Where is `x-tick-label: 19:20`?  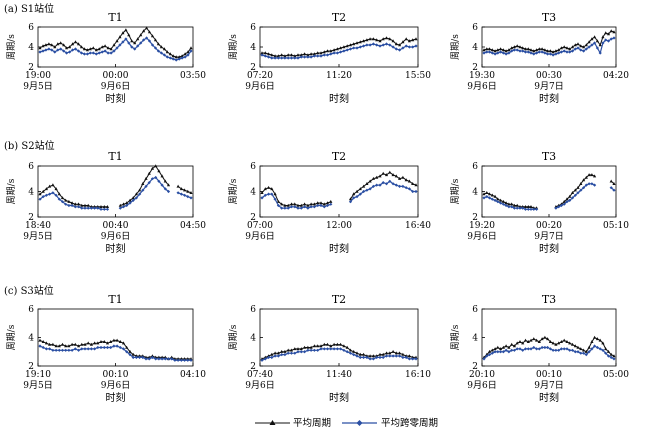 x-tick-label: 19:20 is located at coordinates (482, 226).